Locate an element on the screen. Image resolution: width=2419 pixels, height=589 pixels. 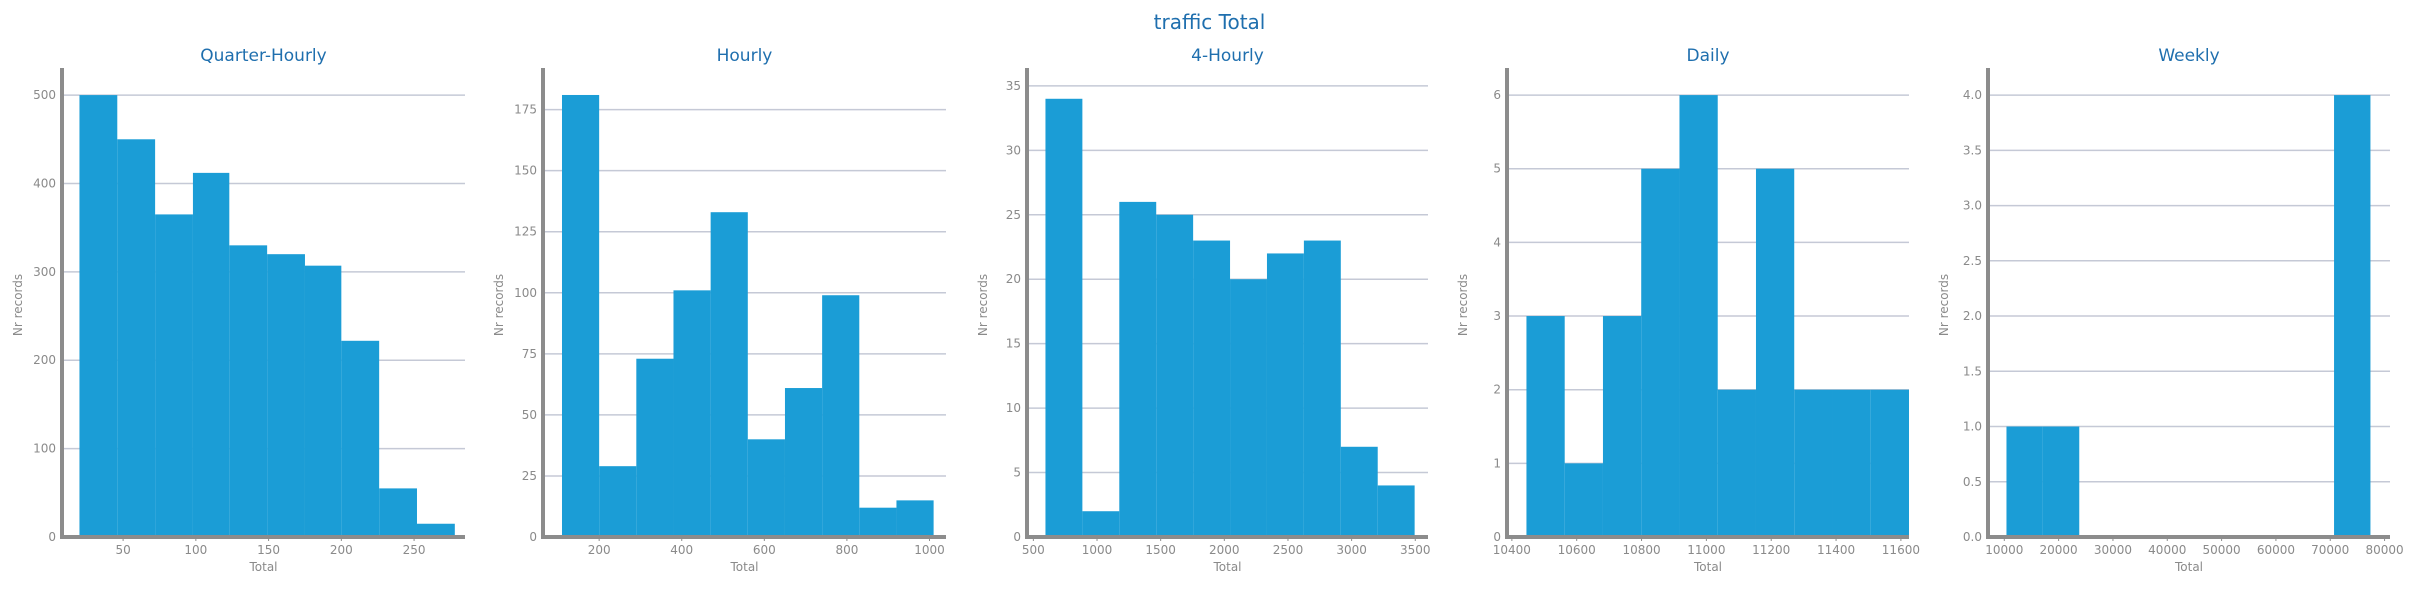
y-tick-label: 200 is located at coordinates (44, 360).